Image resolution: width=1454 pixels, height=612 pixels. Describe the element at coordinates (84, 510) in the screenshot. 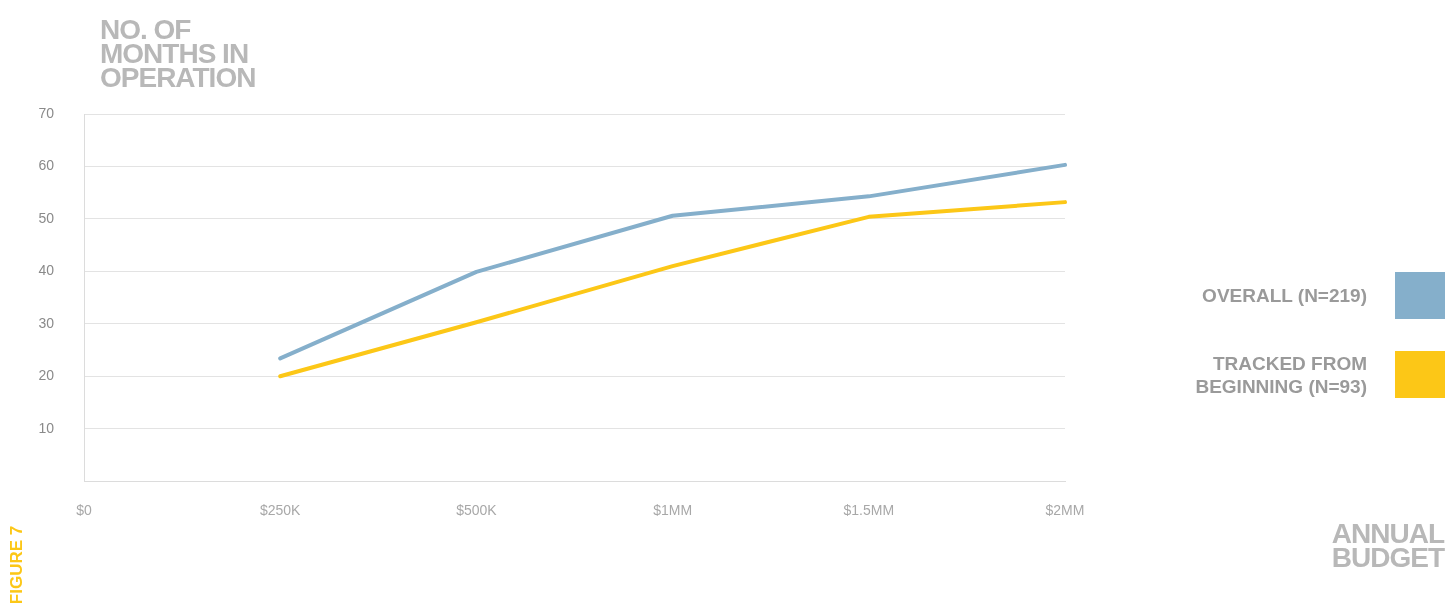

I see `x-tick-label: $0` at that location.